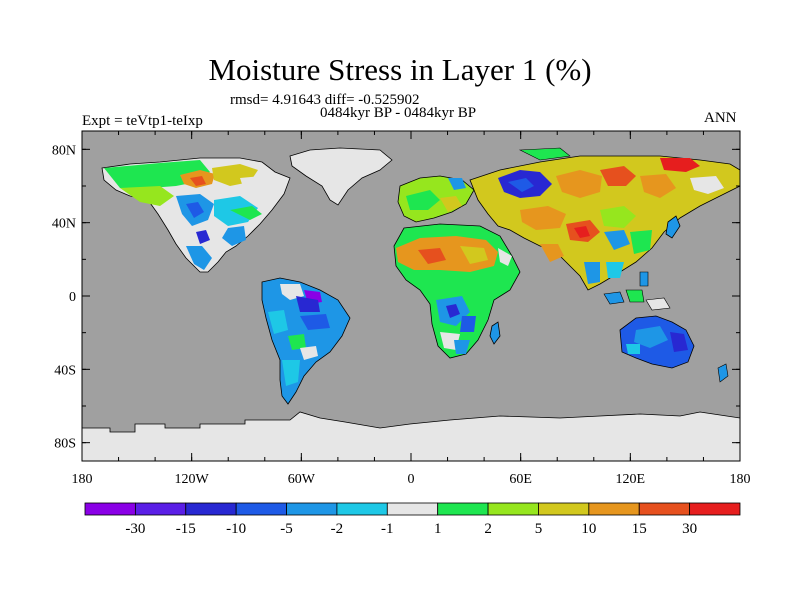 The image size is (800, 600). Describe the element at coordinates (412, 519) in the screenshot. I see `colorbar: -30 -15 -10 -5 -2 -1 1 2 5 10 15 30` at that location.